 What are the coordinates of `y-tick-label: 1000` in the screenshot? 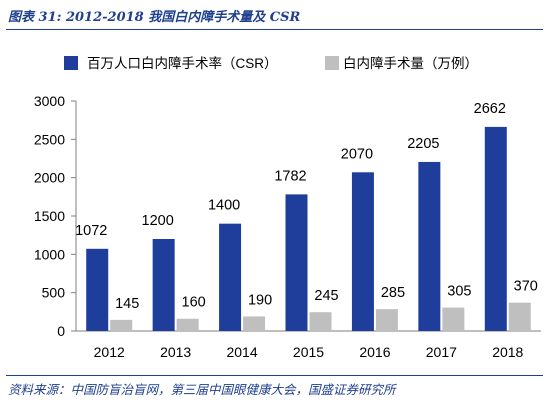 It's located at (49, 254).